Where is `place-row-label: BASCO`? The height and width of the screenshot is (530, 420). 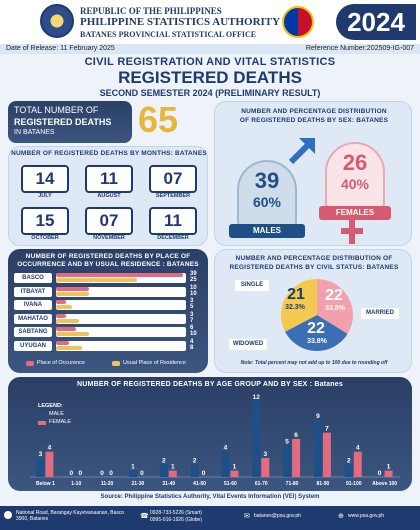
place-row-label: BASCO is located at coordinates (33, 278).